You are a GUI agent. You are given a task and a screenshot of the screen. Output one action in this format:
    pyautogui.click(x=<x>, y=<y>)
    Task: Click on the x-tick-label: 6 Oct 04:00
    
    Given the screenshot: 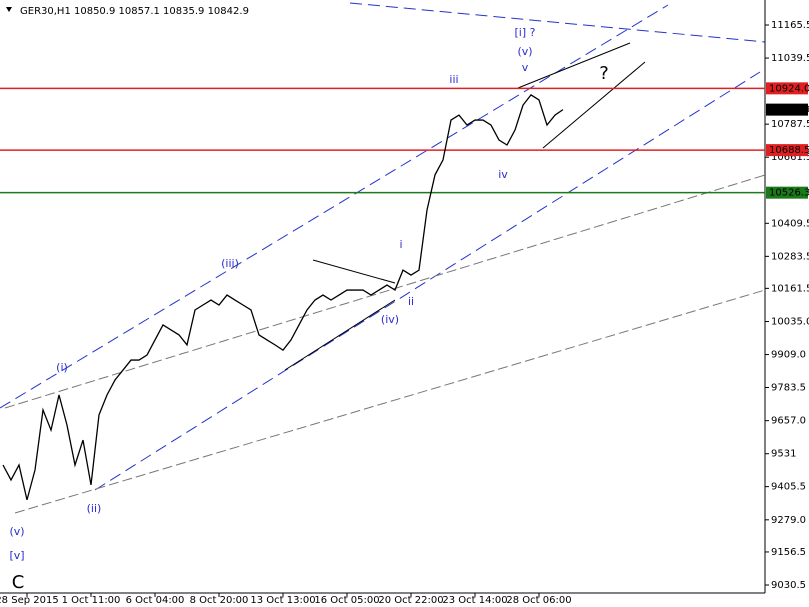 What is the action you would take?
    pyautogui.click(x=155, y=600)
    